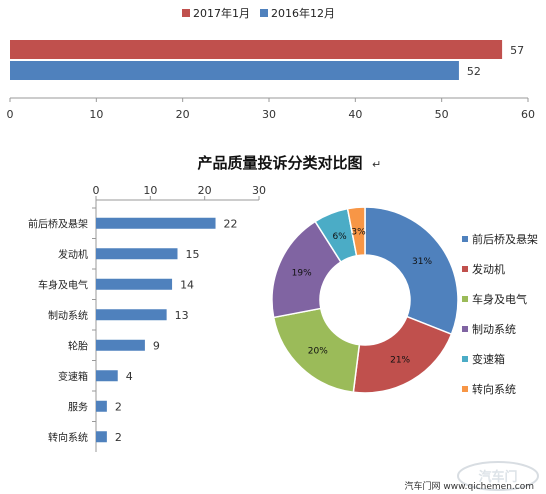 This screenshot has height=494, width=546. Describe the element at coordinates (118, 406) in the screenshot. I see `category-value-7: 2` at that location.